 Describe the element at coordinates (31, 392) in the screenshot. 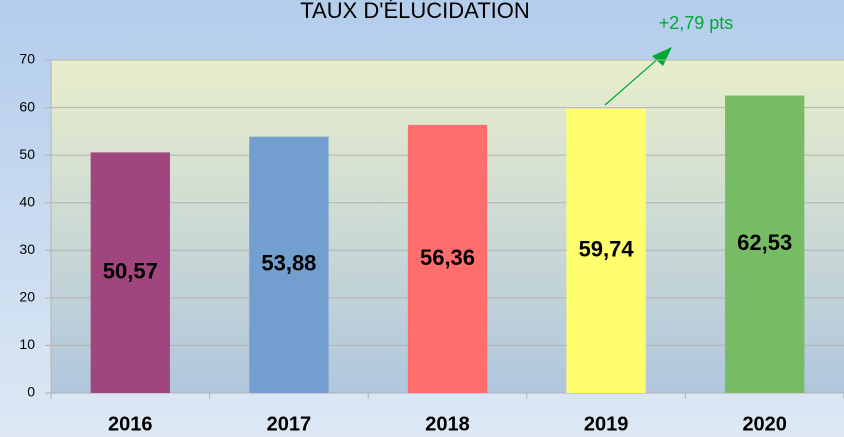

I see `y-tick-label: 0` at that location.